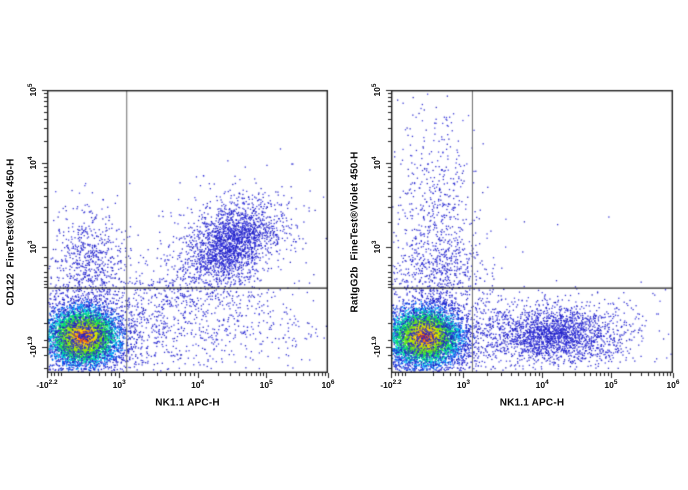 The height and width of the screenshot is (490, 688). What do you see at coordinates (355, 231) in the screenshot?
I see `y-axis-label-right: RatIgG2b FineTest®Violet 450-H` at bounding box center [355, 231].